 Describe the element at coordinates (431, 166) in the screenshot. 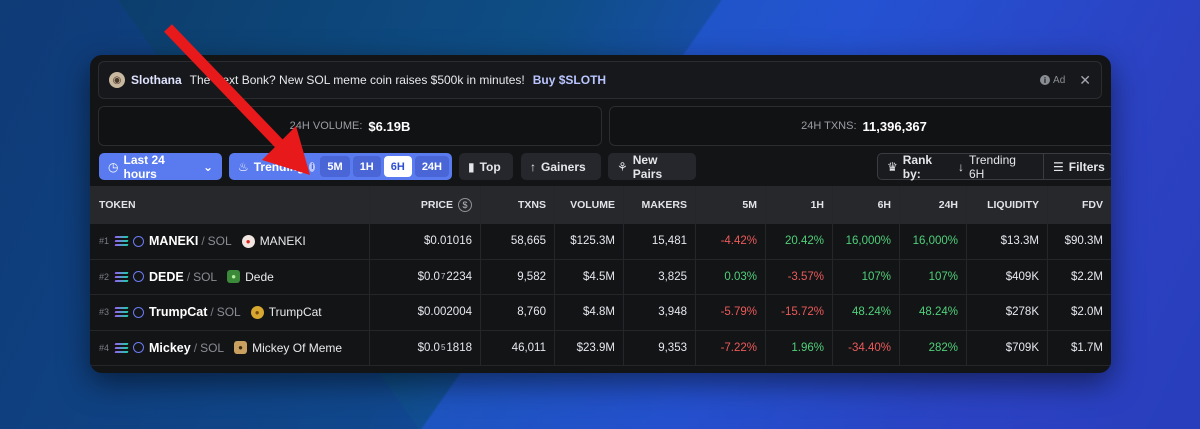

I see `timeframe-24h: 24H` at that location.